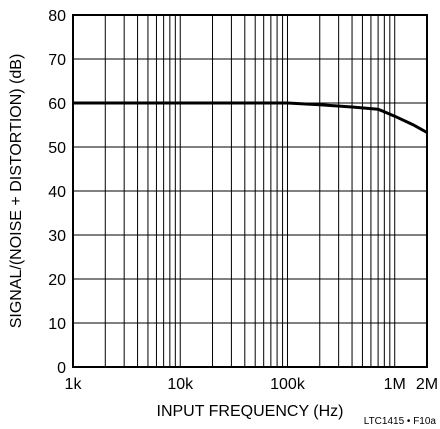  What do you see at coordinates (57, 16) in the screenshot?
I see `y-tick-label: 80` at bounding box center [57, 16].